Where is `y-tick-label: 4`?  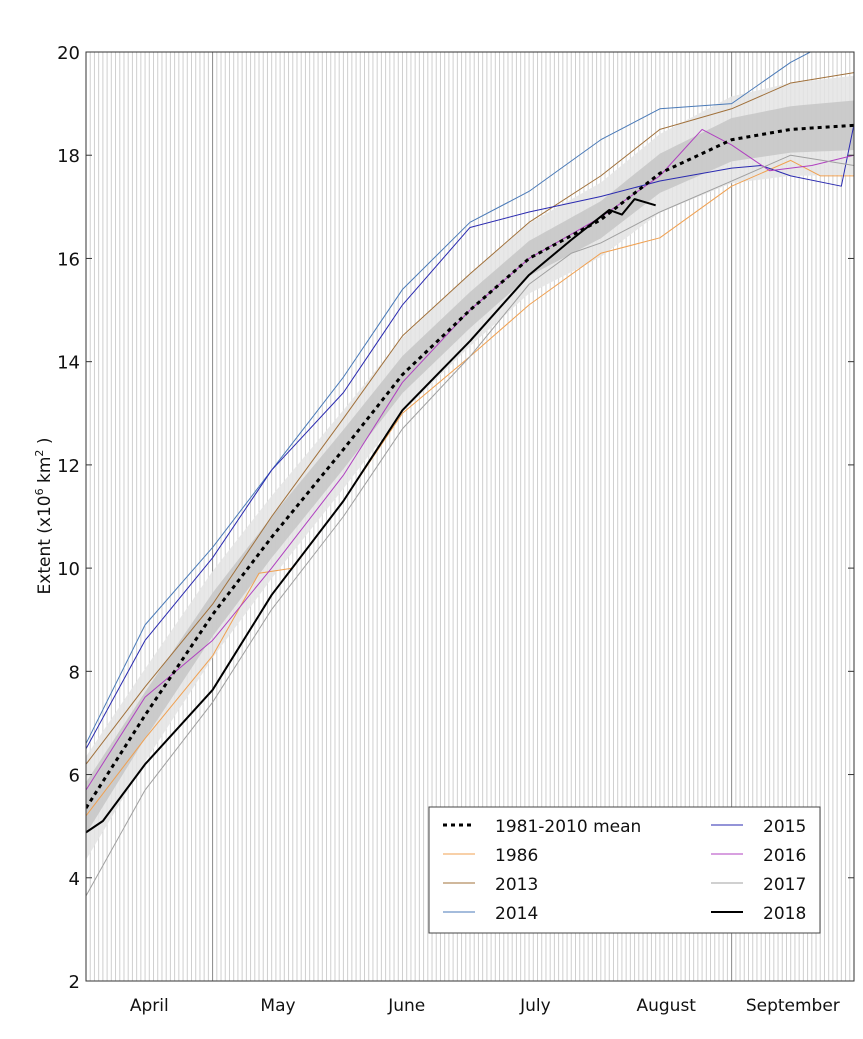
y-tick-label: 4 is located at coordinates (74, 879).